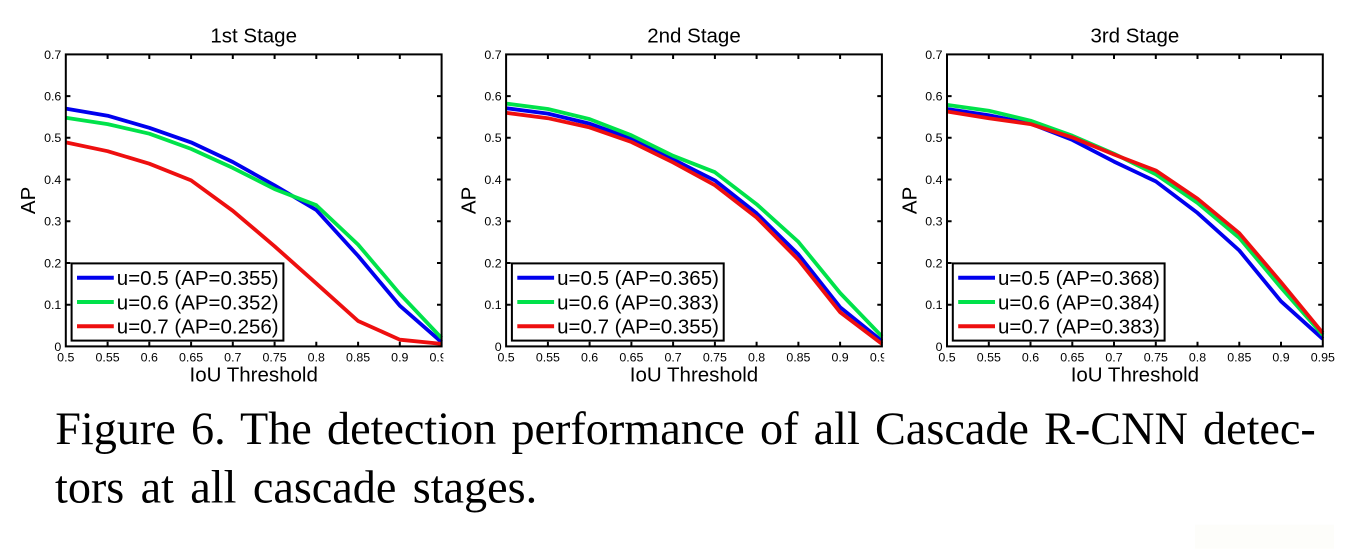 This screenshot has width=1346, height=557. I want to click on svg-text: u=0.7 (AP=0.383), so click(1079, 327).